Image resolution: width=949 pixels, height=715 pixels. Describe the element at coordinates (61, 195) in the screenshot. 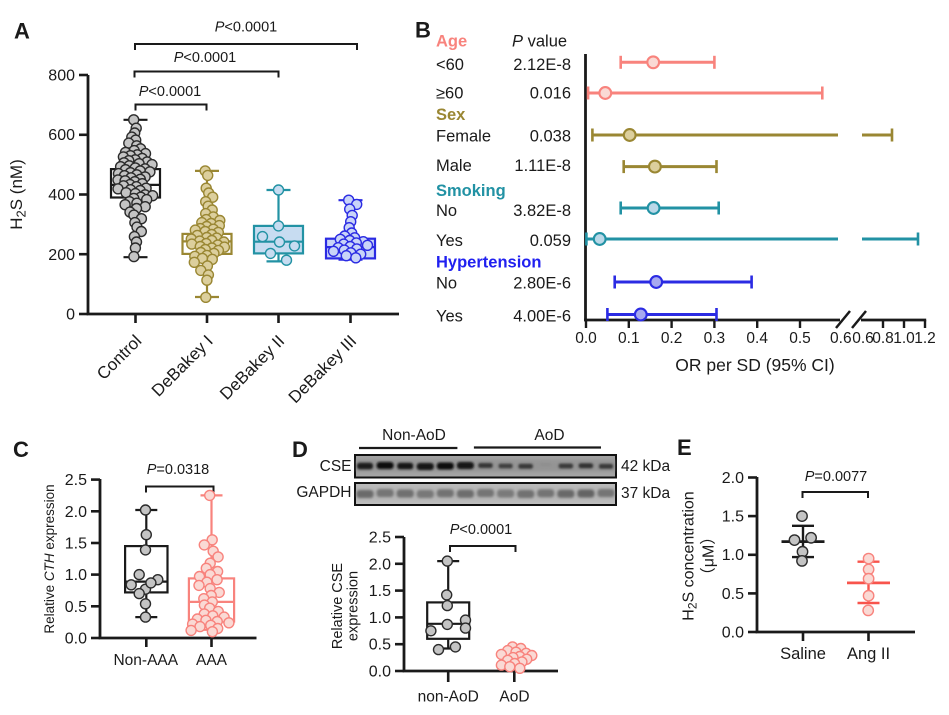

I see `svg-text: 400` at that location.